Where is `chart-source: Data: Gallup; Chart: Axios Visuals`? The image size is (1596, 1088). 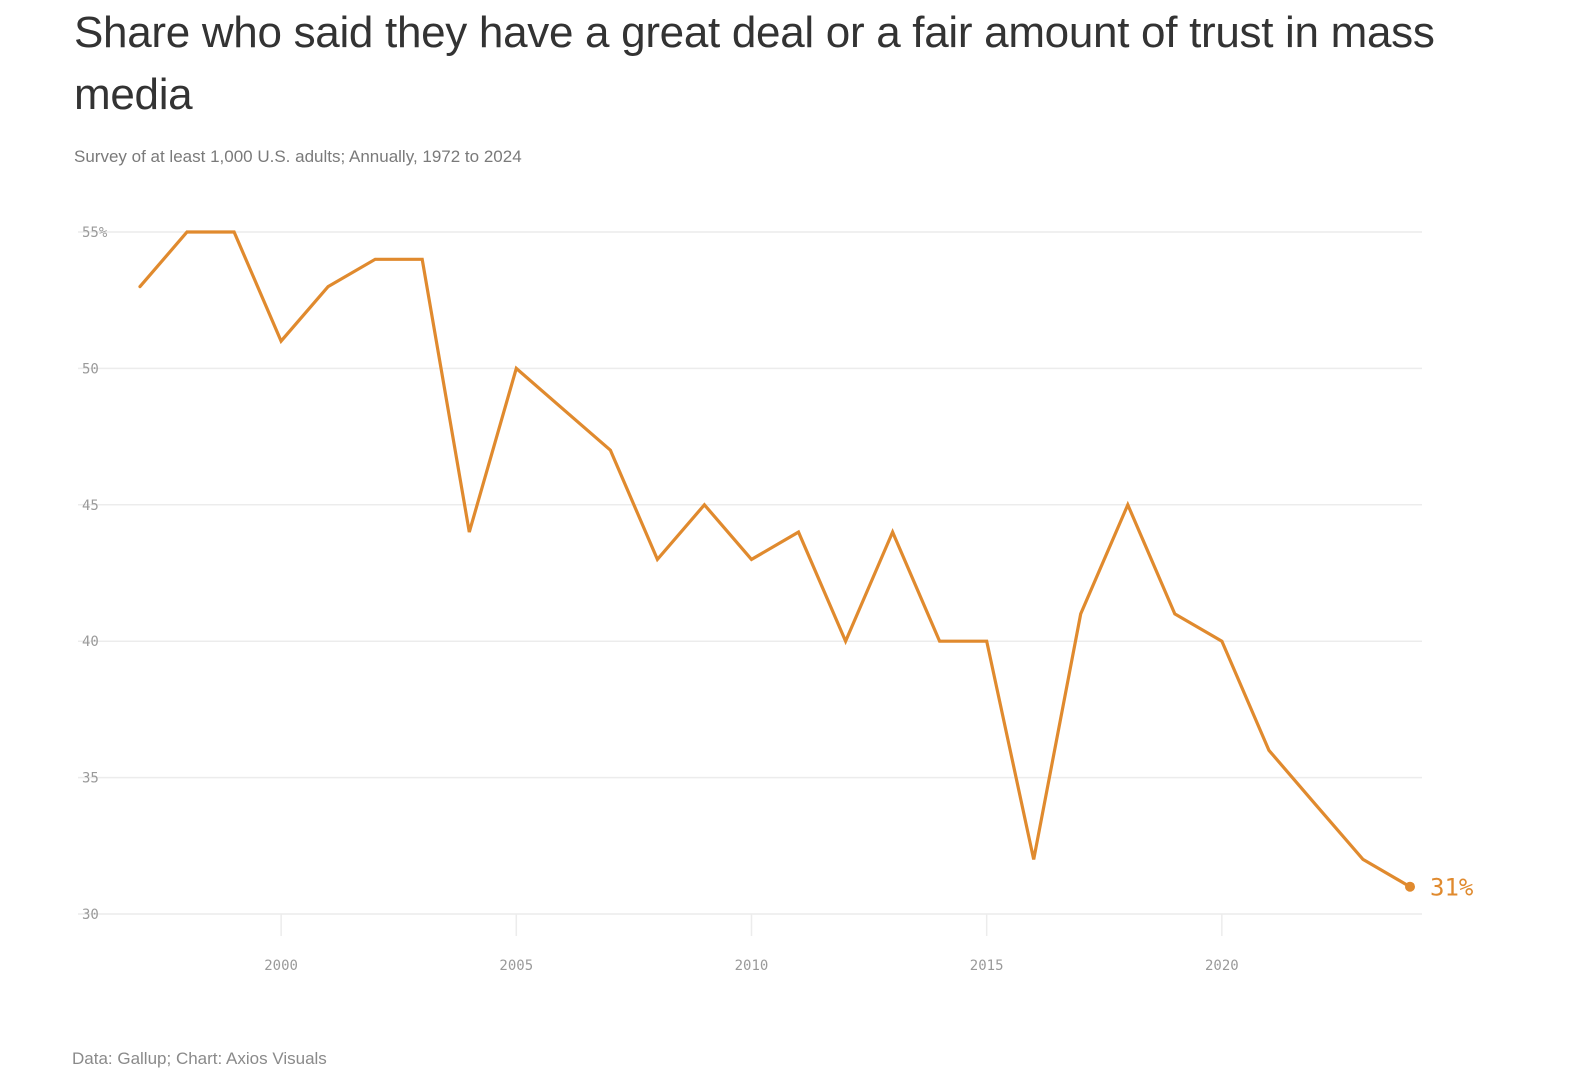 chart-source: Data: Gallup; Chart: Axios Visuals is located at coordinates (199, 1058).